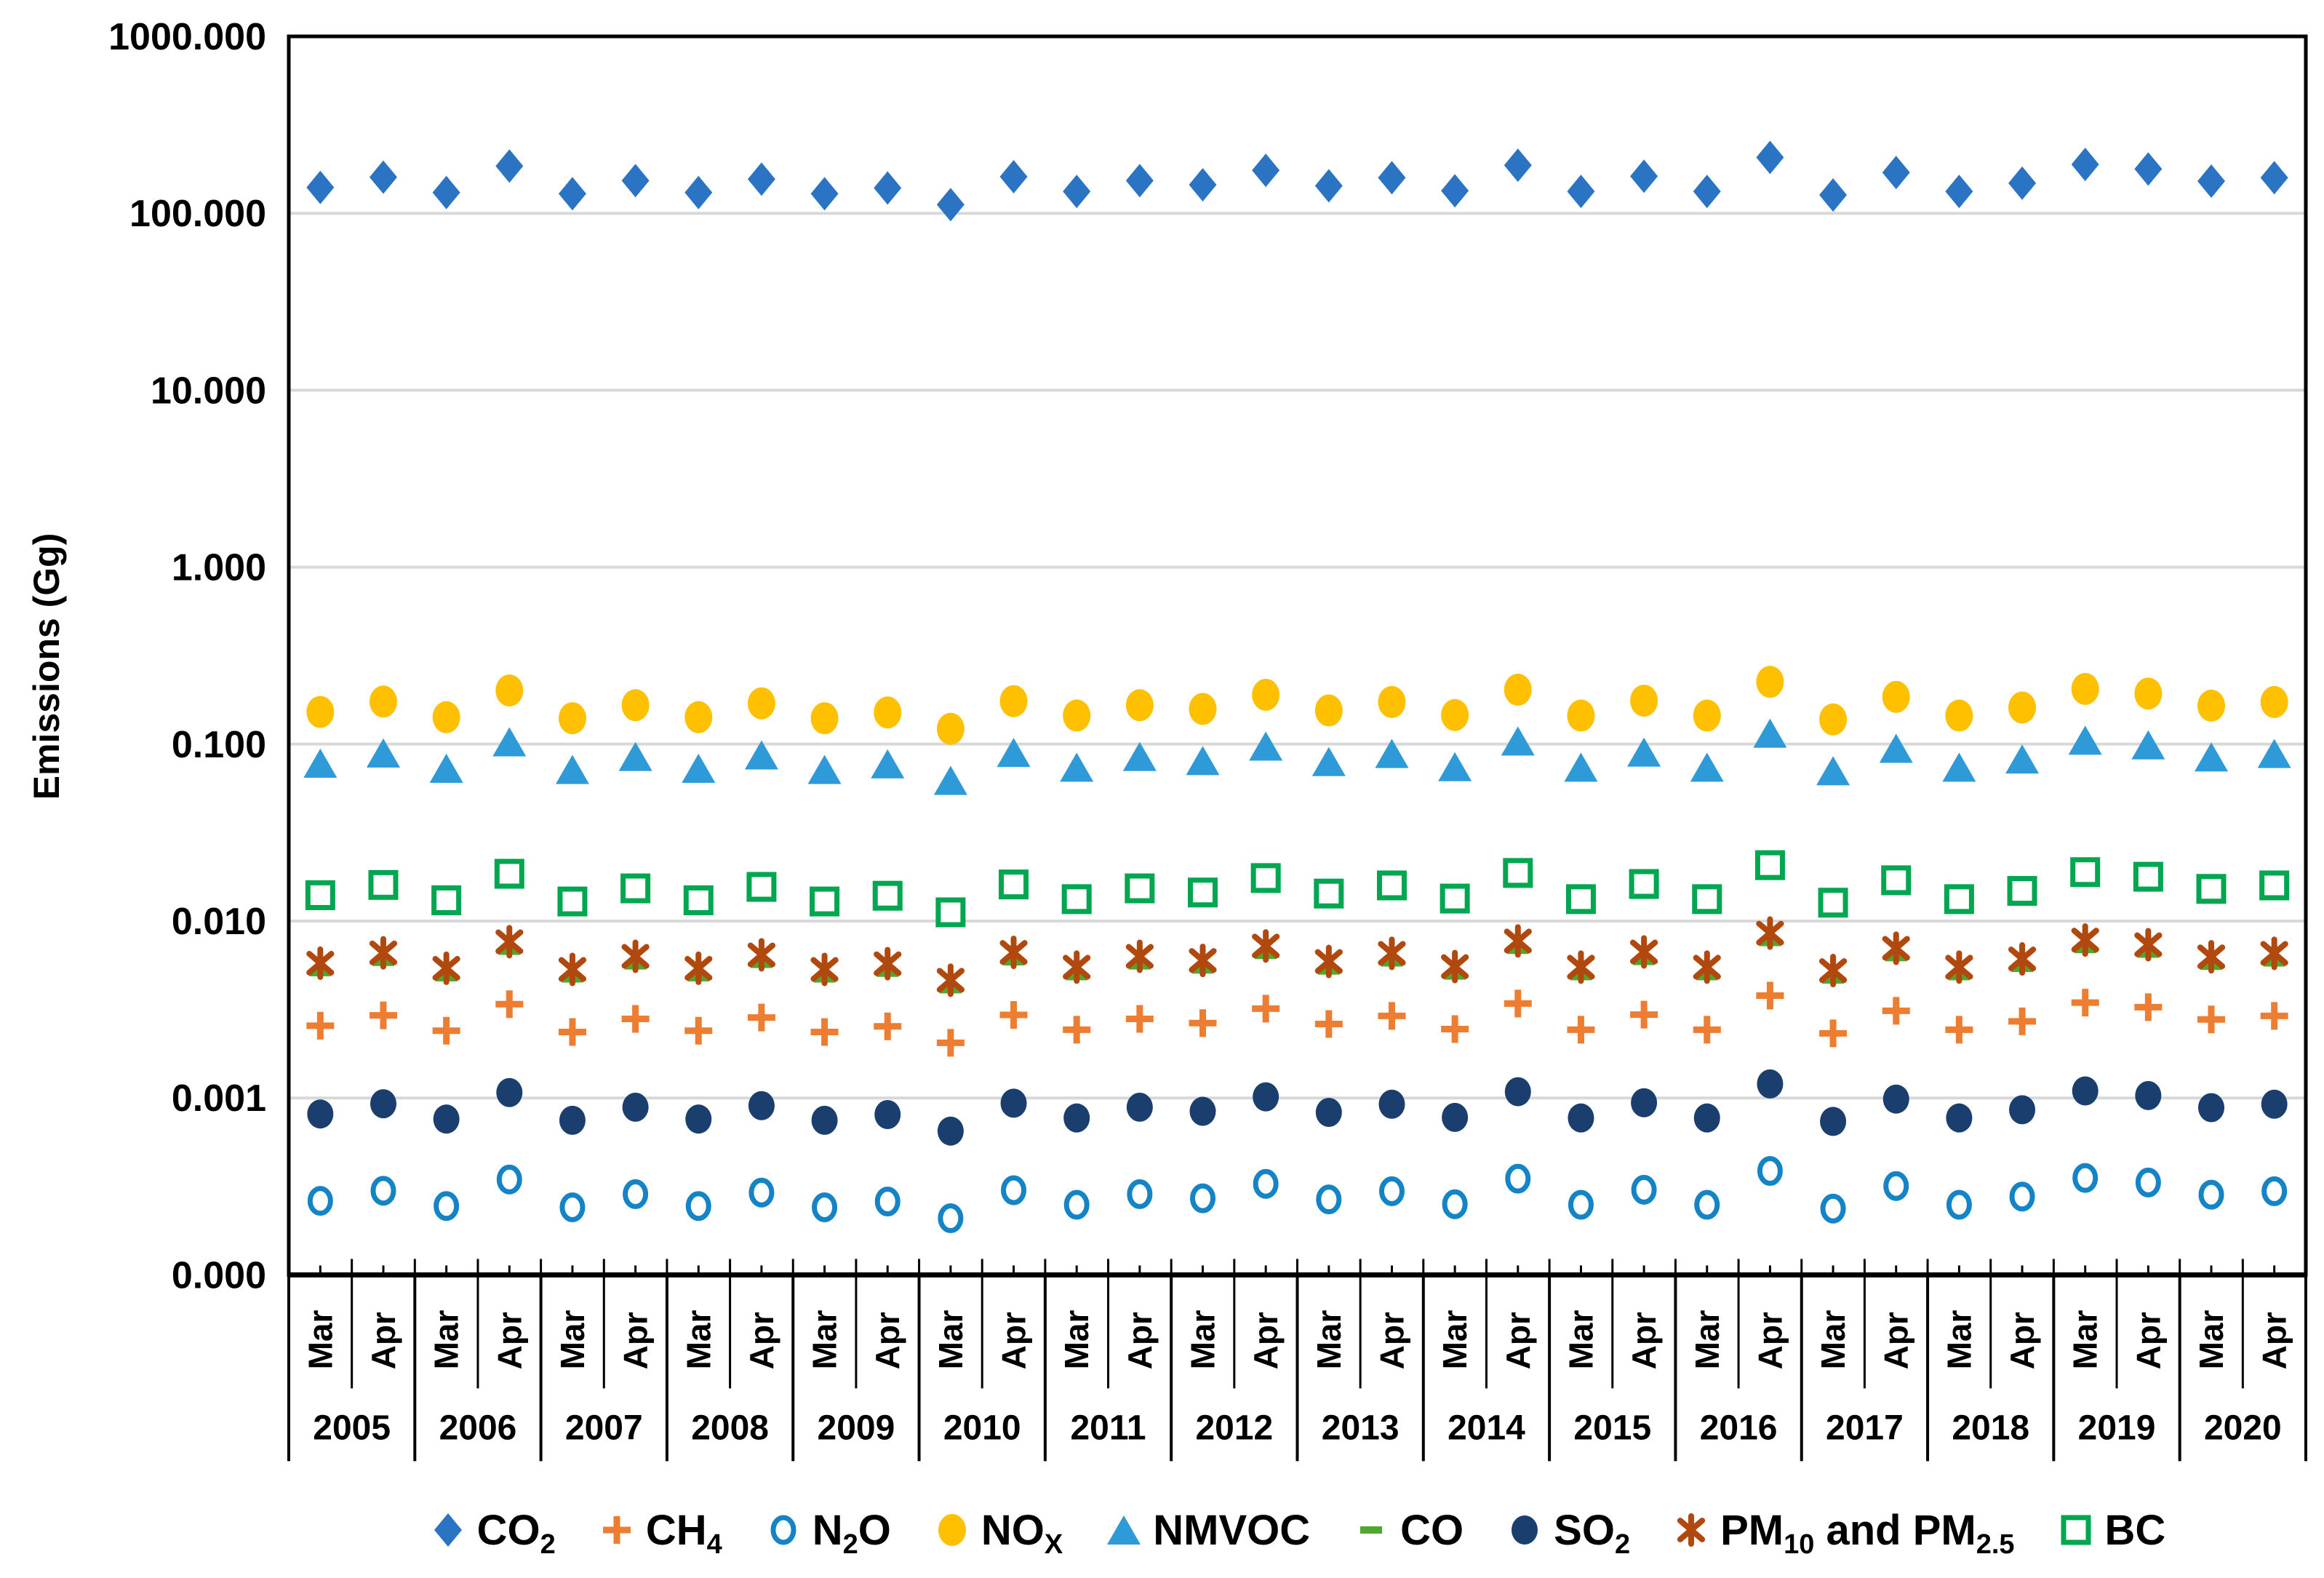 The image size is (2324, 1578). I want to click on month-label-2006-Apr: Apr, so click(509, 1340).